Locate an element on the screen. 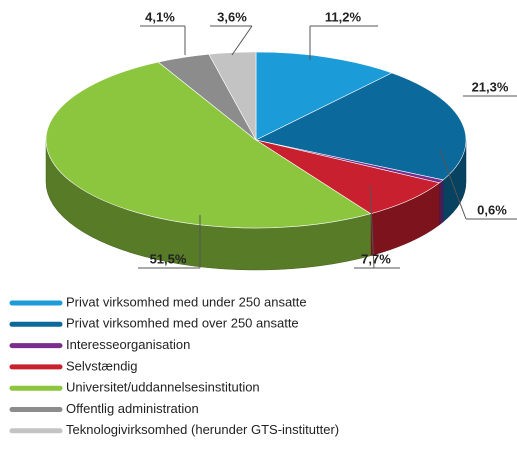 The image size is (517, 450). data-label: 7,7% is located at coordinates (376, 258).